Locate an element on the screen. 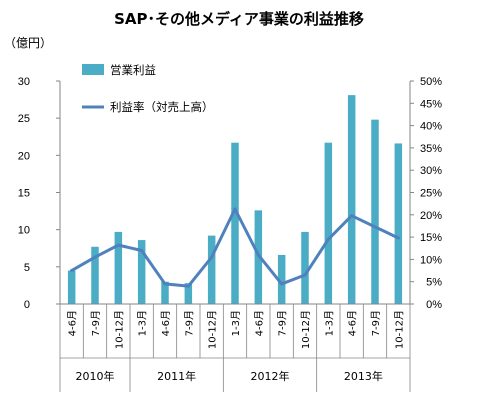 The width and height of the screenshot is (478, 406). legend-bar-swatch is located at coordinates (93, 69).